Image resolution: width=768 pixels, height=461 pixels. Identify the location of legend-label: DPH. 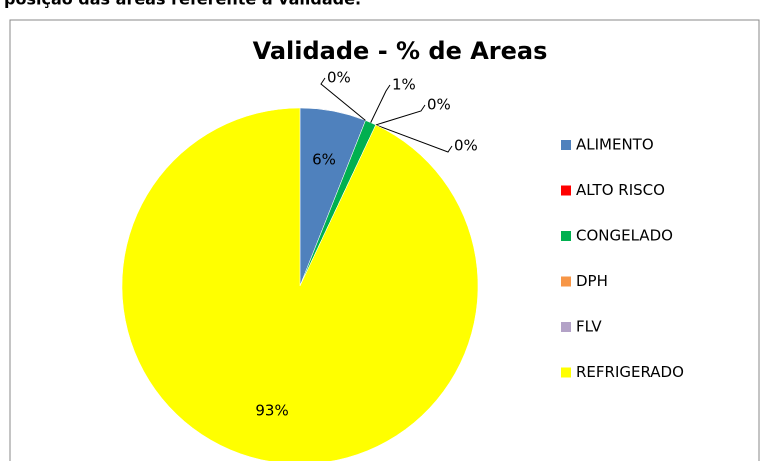
(592, 281).